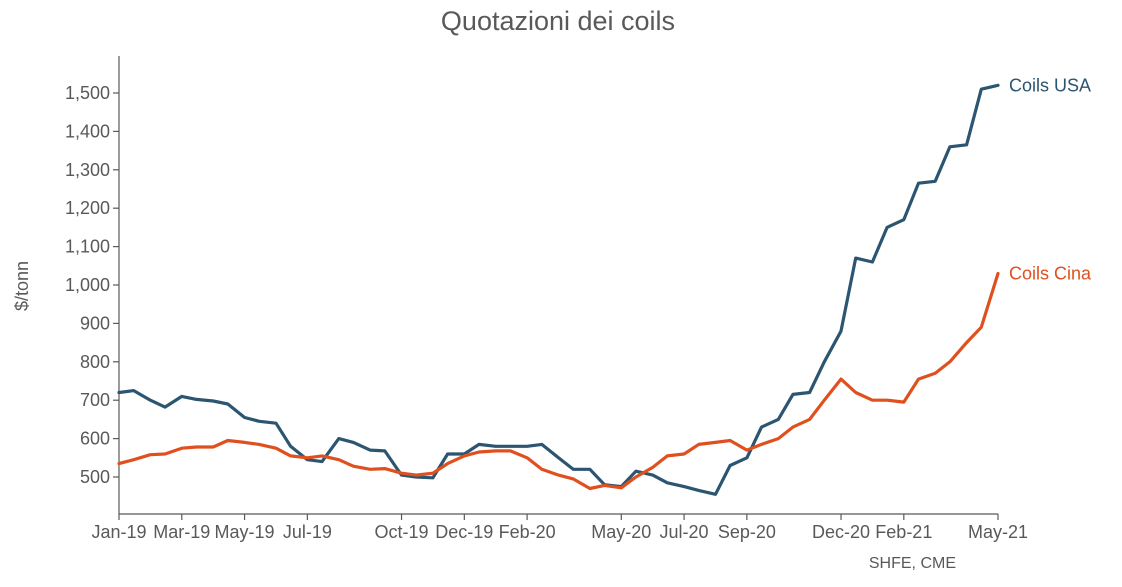  What do you see at coordinates (1050, 273) in the screenshot?
I see `series-label: Coils Cina` at bounding box center [1050, 273].